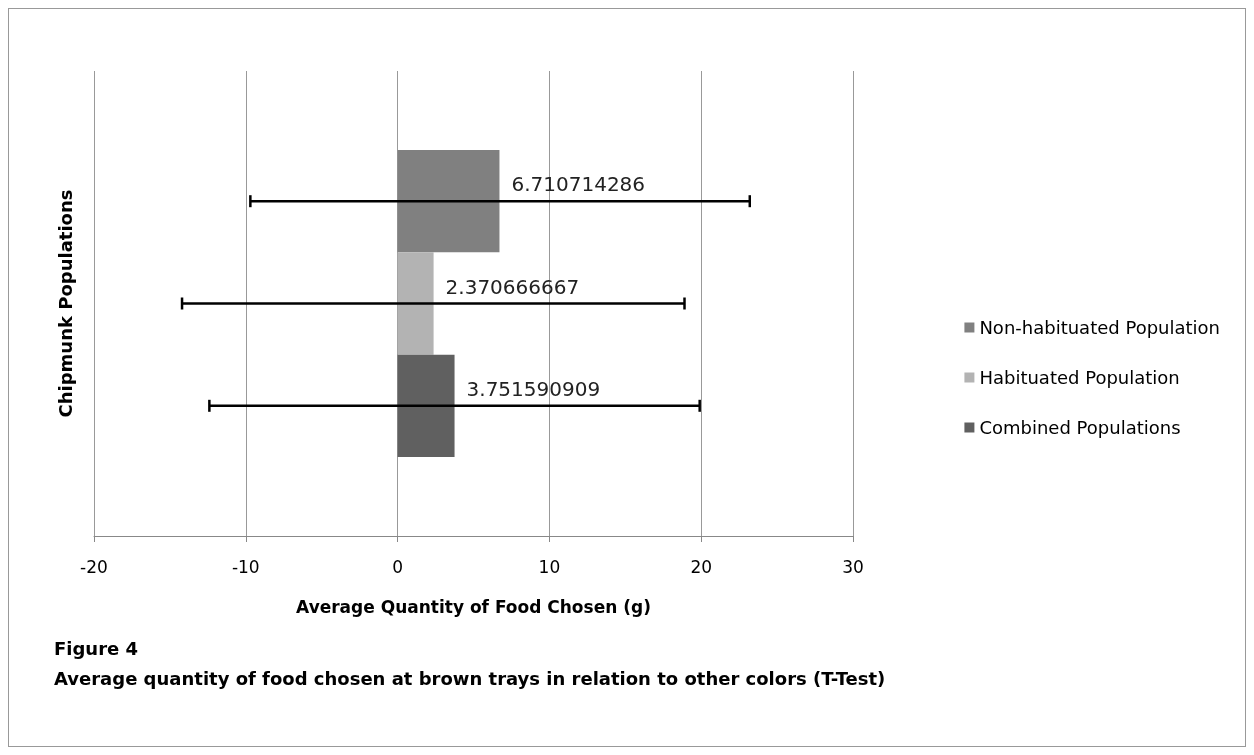 The image size is (1254, 755). Describe the element at coordinates (96, 648) in the screenshot. I see `text: Figure 4` at that location.